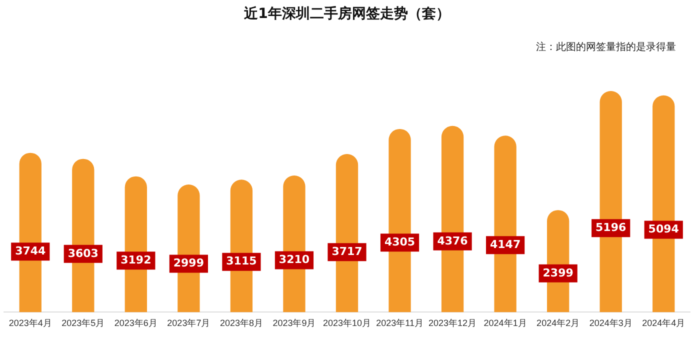  I want to click on chart-title: 近1年深圳二手房网签走势（套）, so click(346, 13).